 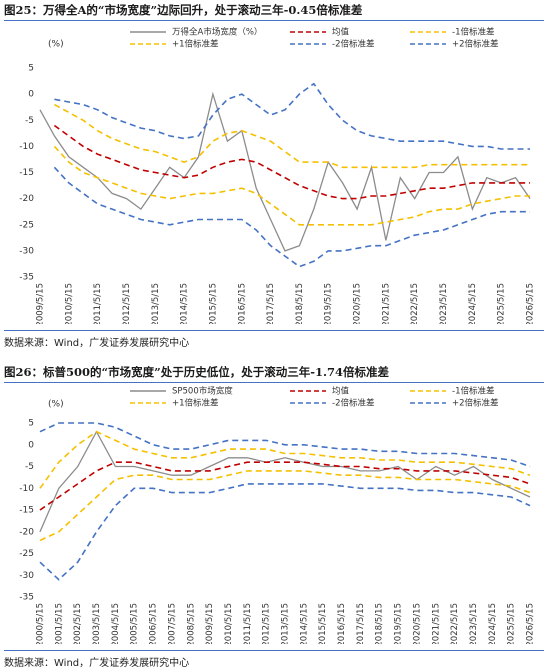 I want to click on figure-caption: 图26：标普500的“市场宽度”处于历史低位，处于滚动三年-1.74倍标准差, so click(x=274, y=373).